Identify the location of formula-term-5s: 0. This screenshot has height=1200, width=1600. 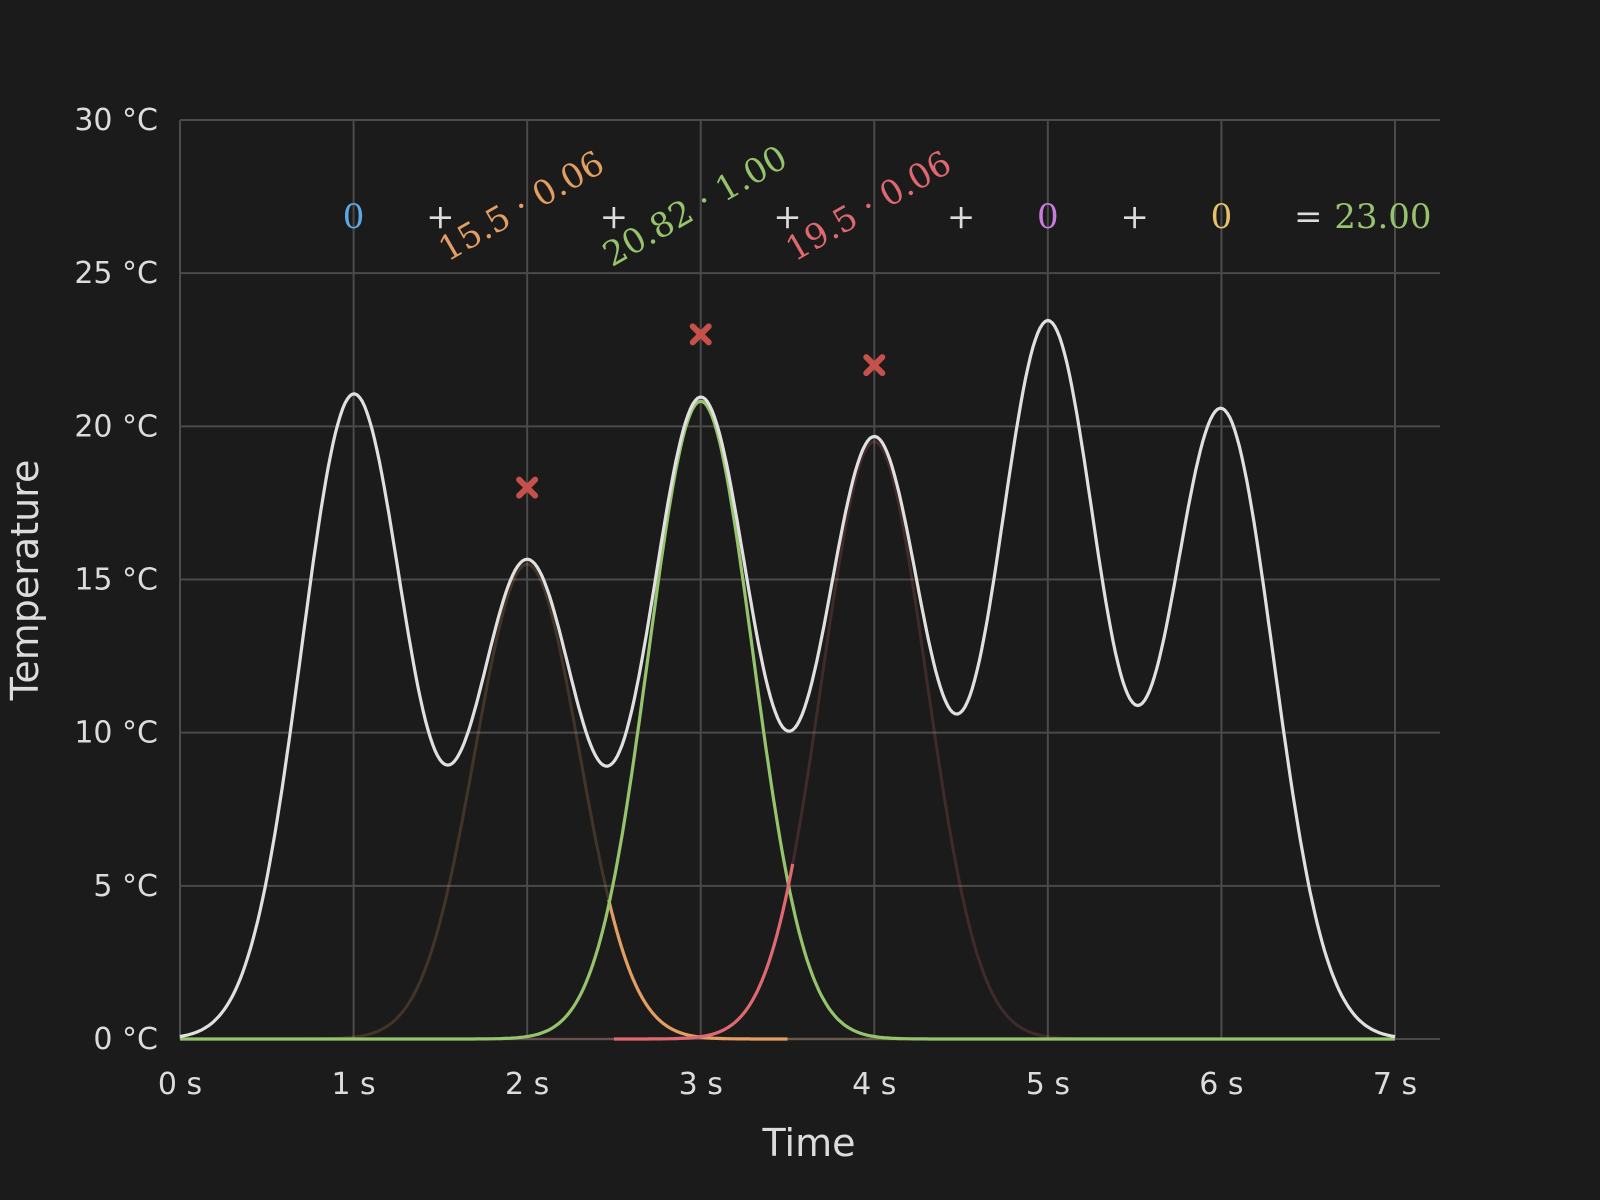
(1048, 217).